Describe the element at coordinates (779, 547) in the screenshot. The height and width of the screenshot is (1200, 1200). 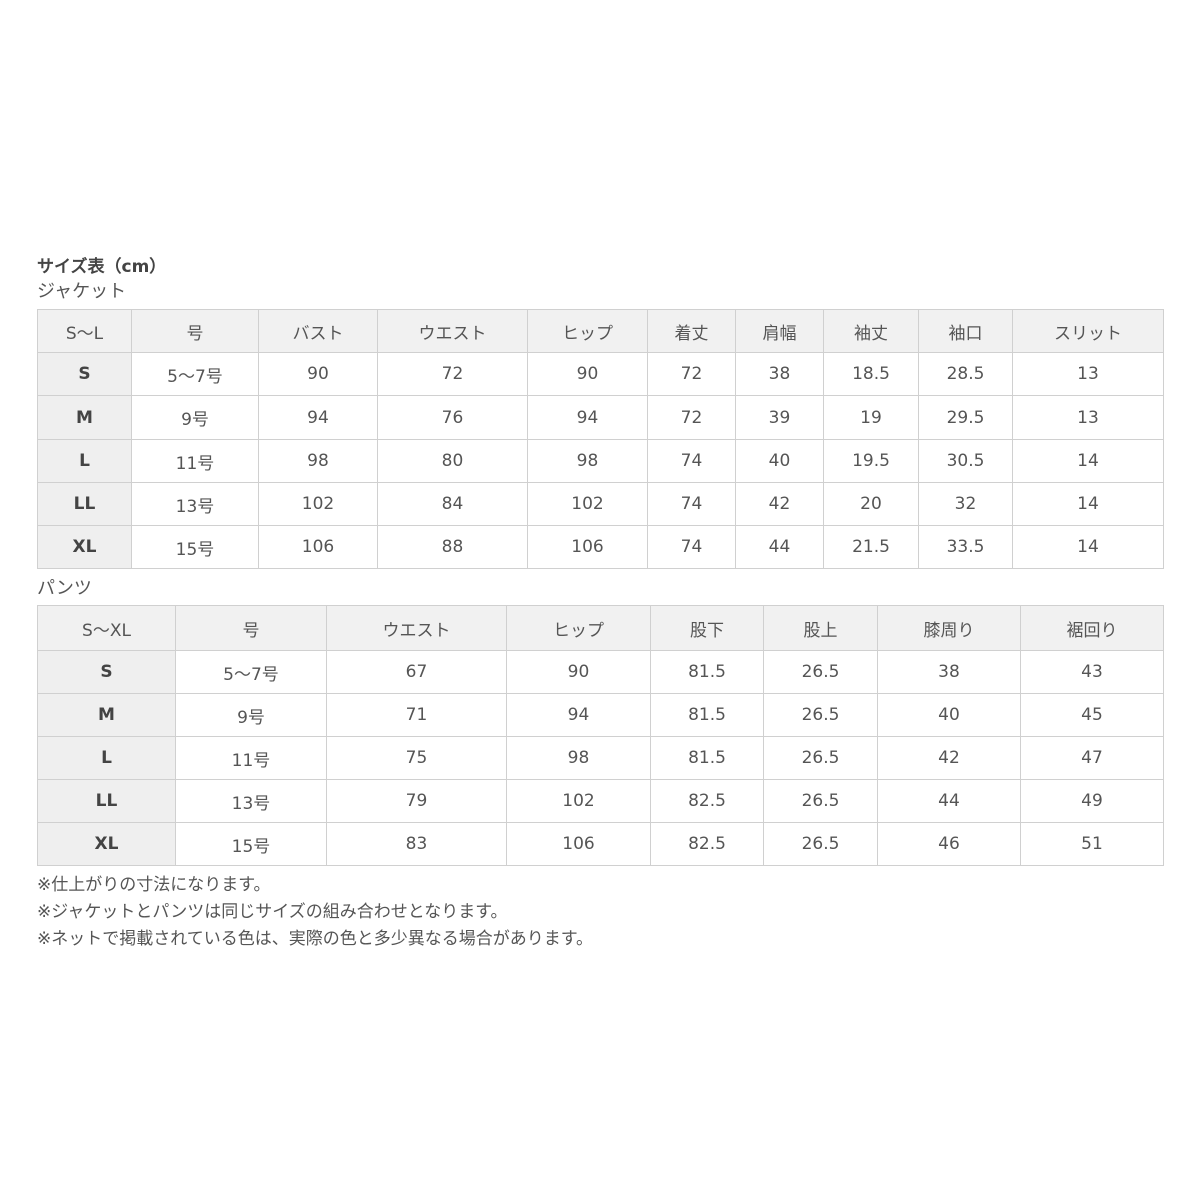
I see `table-cell: 44` at that location.